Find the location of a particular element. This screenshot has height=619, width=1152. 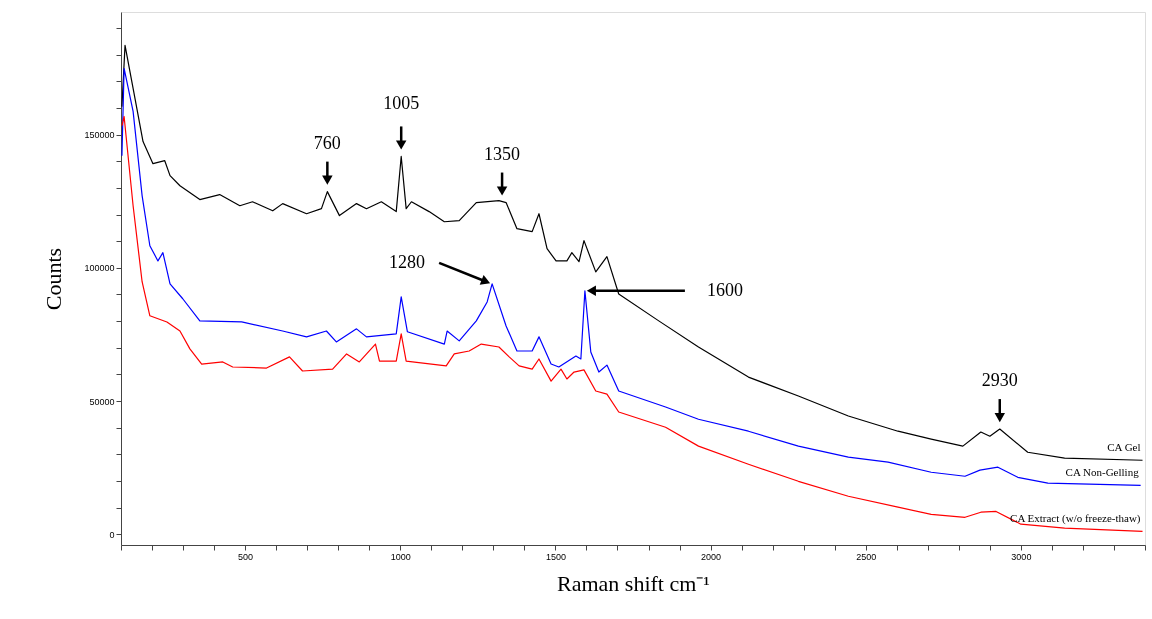

series-label: CA Gel is located at coordinates (1124, 447).